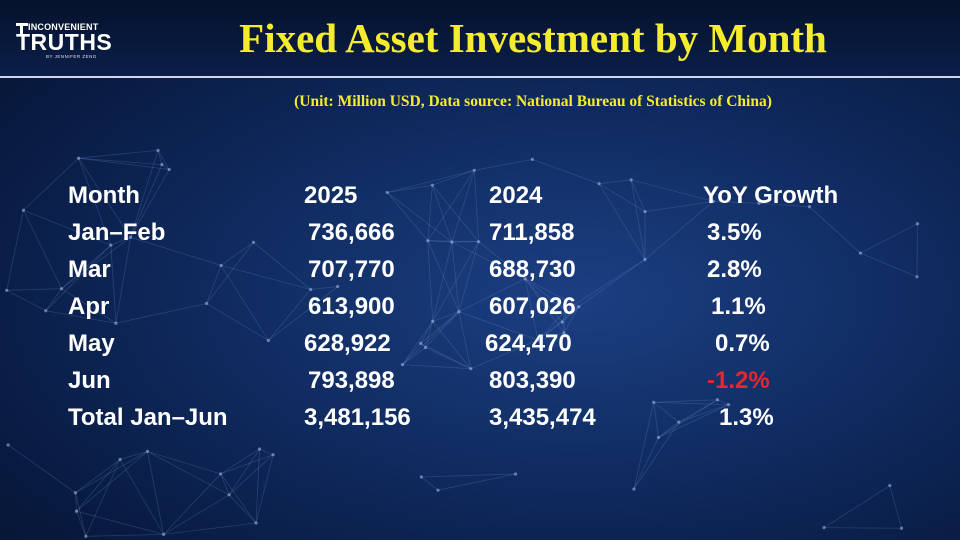 This screenshot has height=540, width=960. Describe the element at coordinates (351, 232) in the screenshot. I see `value-cell: 736,666` at that location.